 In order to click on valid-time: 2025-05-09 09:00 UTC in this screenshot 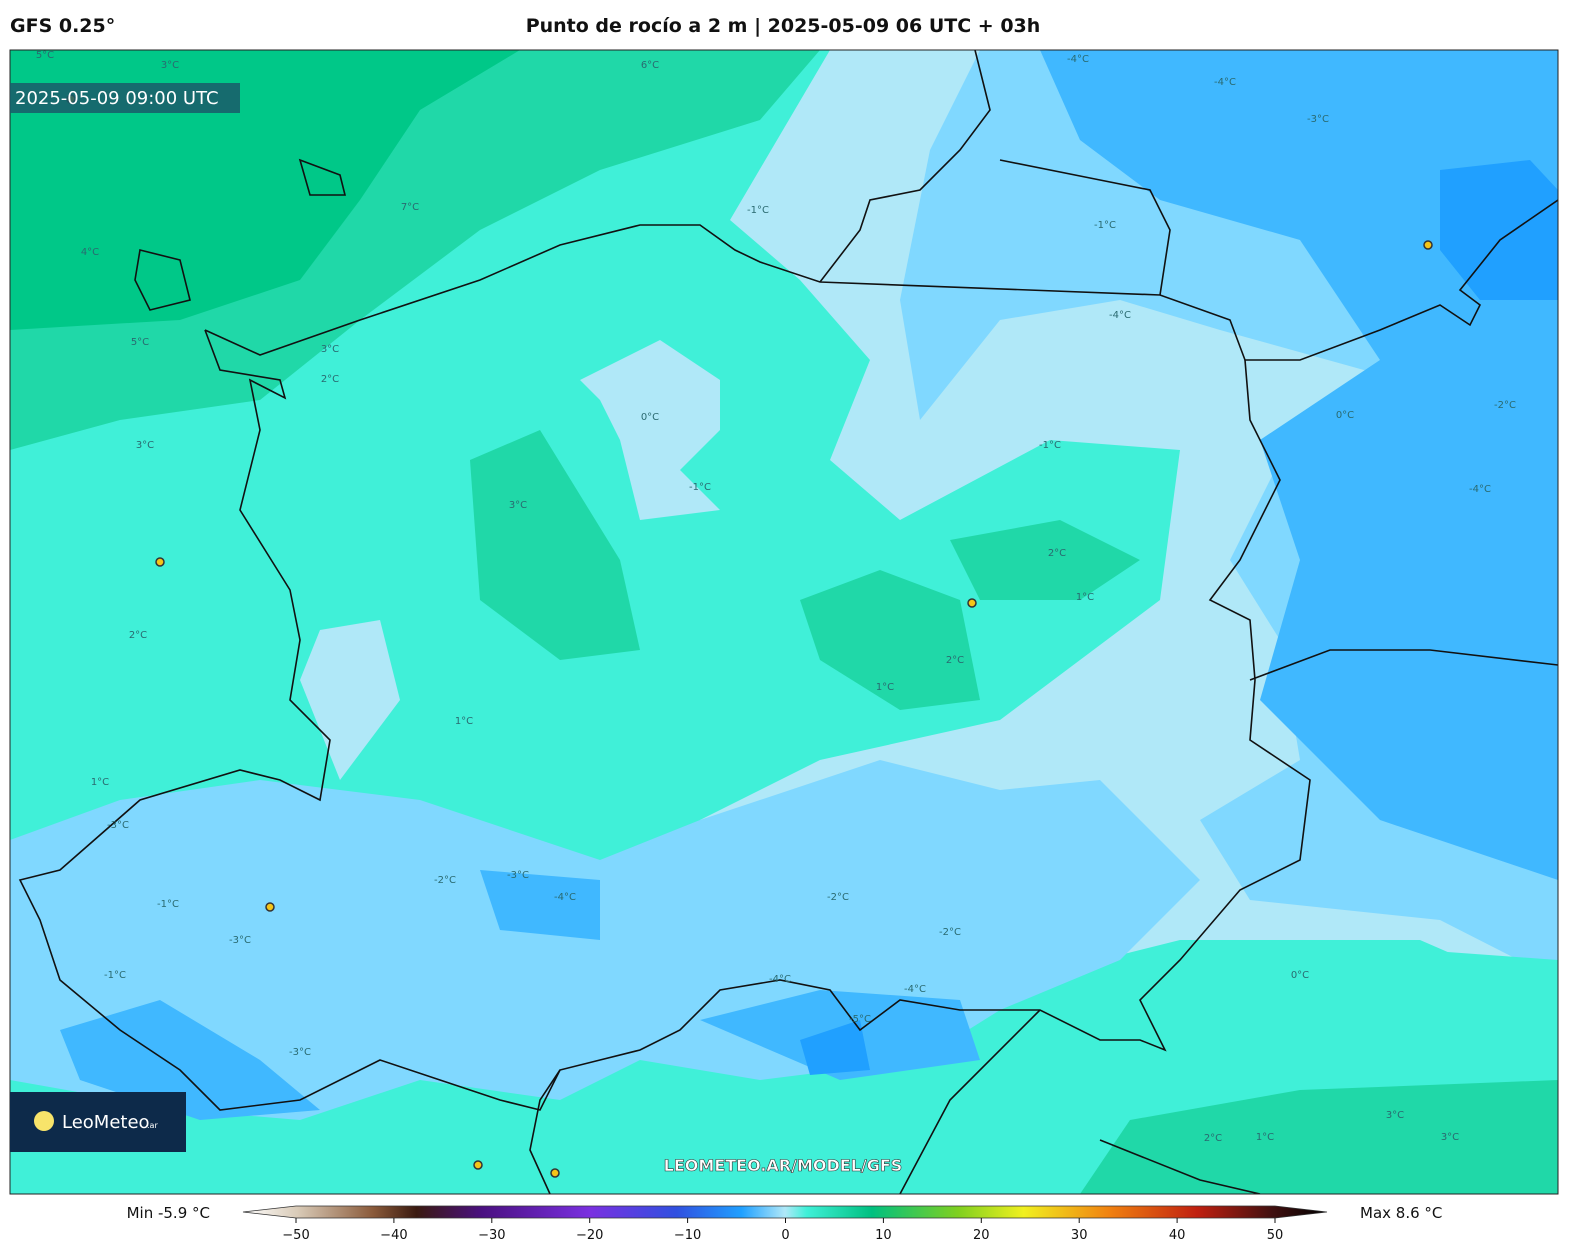, I will do `click(117, 98)`.